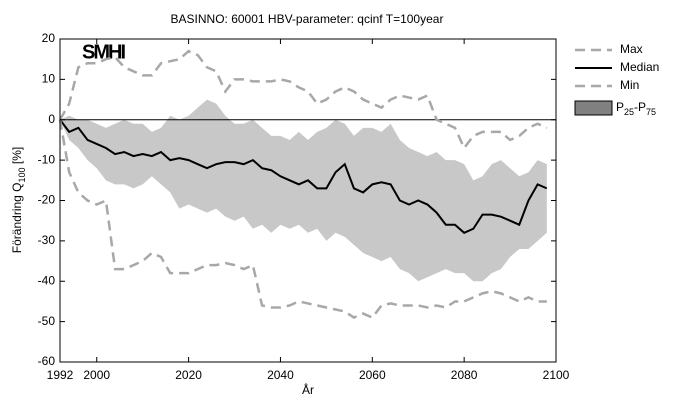 This screenshot has width=685, height=404. I want to click on y-axis-label: Förändring Q100 [%], so click(18, 200).